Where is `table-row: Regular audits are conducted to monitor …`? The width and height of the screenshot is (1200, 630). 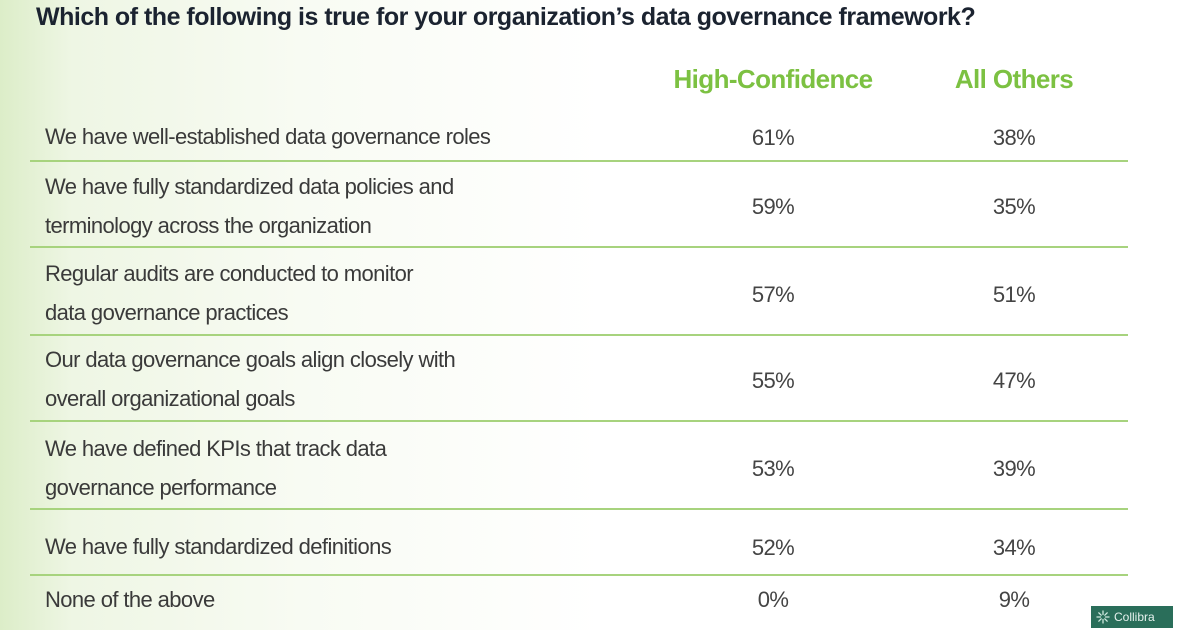
table-row: Regular audits are conducted to monitor … is located at coordinates (579, 292).